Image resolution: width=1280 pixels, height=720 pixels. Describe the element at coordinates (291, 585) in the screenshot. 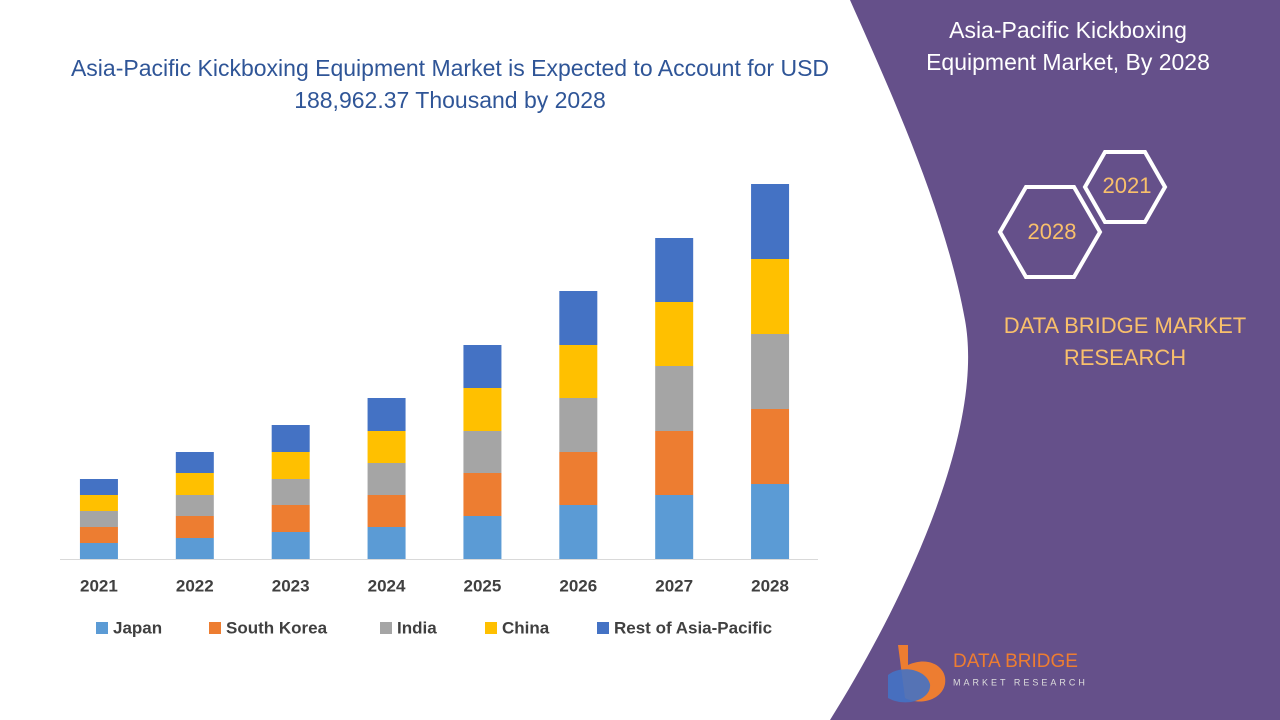

I see `x-tick-label: 2023` at that location.